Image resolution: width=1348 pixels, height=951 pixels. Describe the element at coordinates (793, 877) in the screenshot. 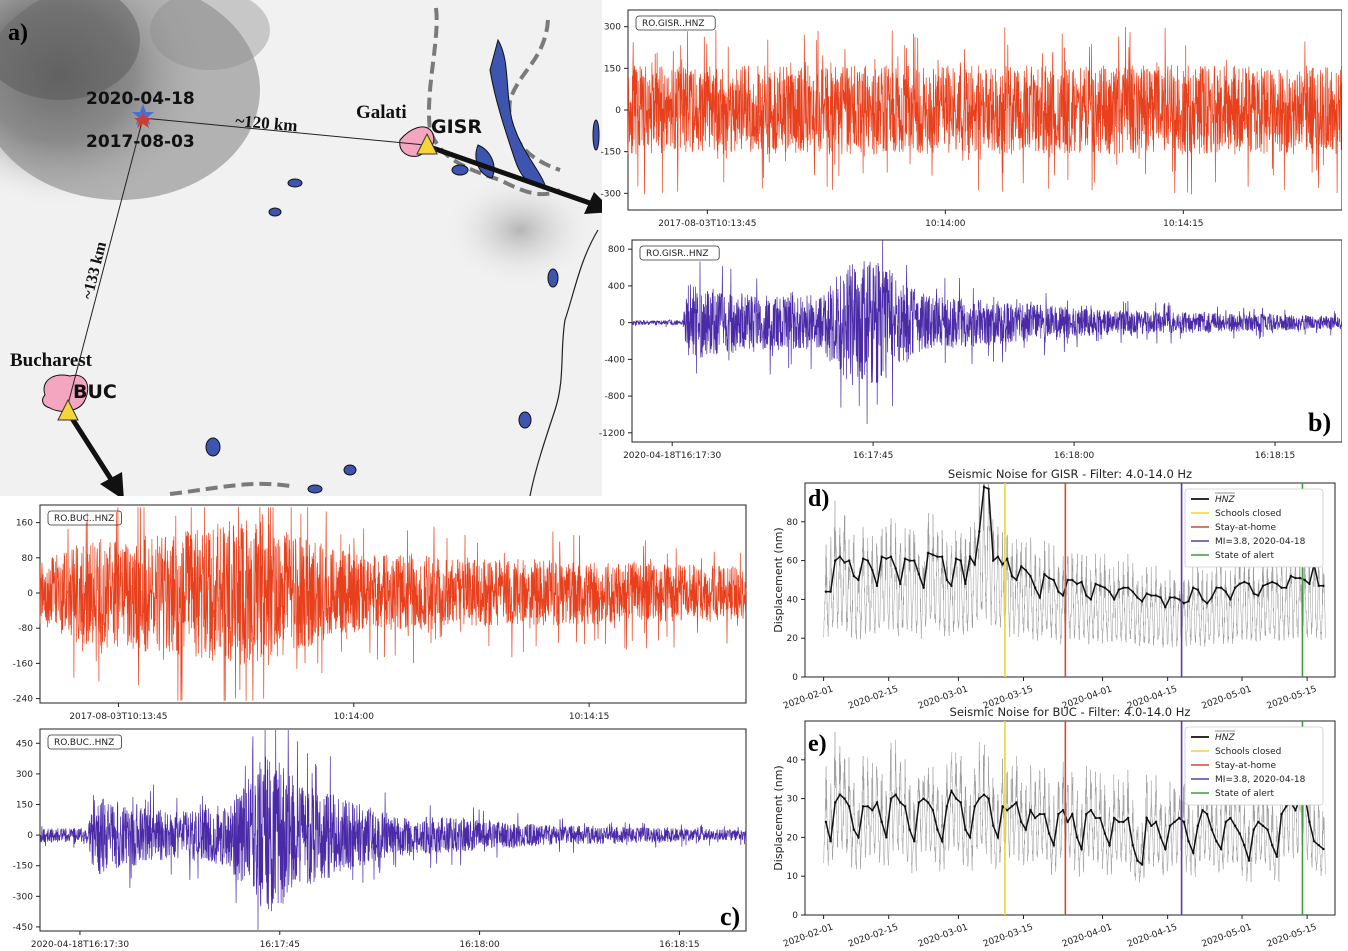

I see `y-tick-label: 10` at that location.